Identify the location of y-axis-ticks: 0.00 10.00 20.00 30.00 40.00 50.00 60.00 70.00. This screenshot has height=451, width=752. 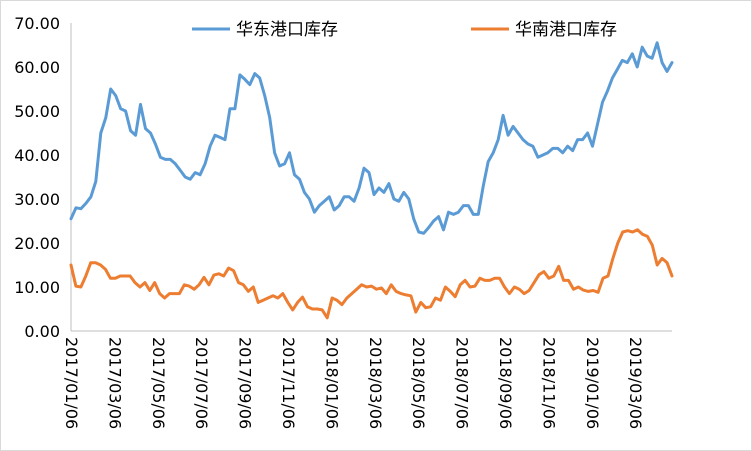
(37, 177).